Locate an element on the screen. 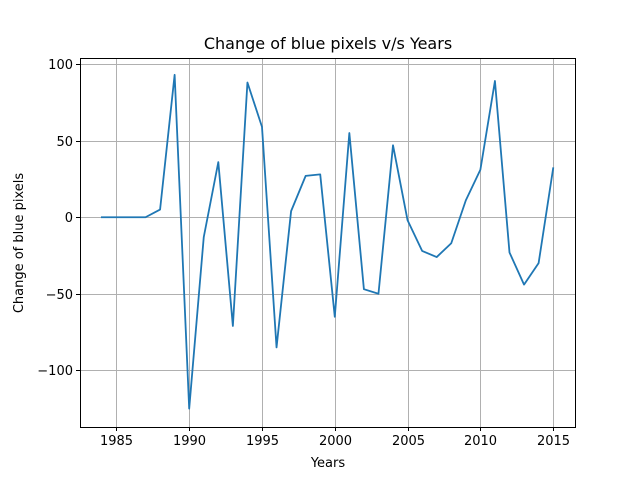  chart-title: Change of blue pixels v/s Years is located at coordinates (328, 43).